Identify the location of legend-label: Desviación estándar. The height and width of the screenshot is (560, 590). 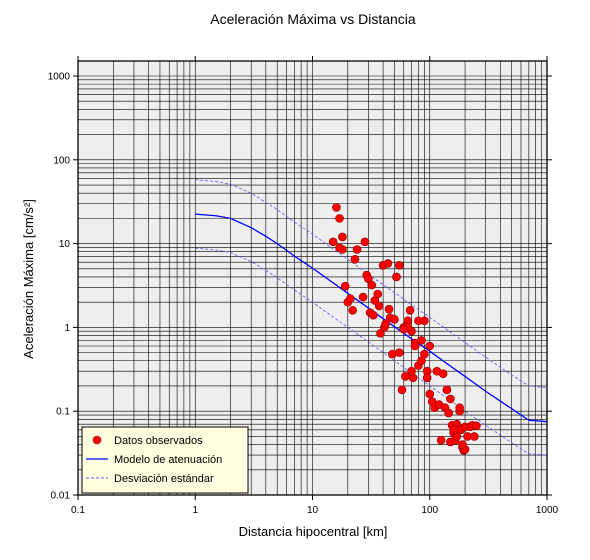
(164, 479).